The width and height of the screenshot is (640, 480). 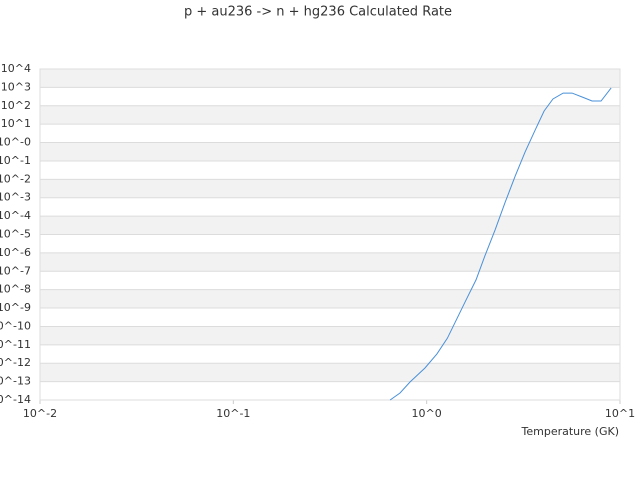 What do you see at coordinates (570, 431) in the screenshot?
I see `x-axis-label: Temperature (GK)` at bounding box center [570, 431].